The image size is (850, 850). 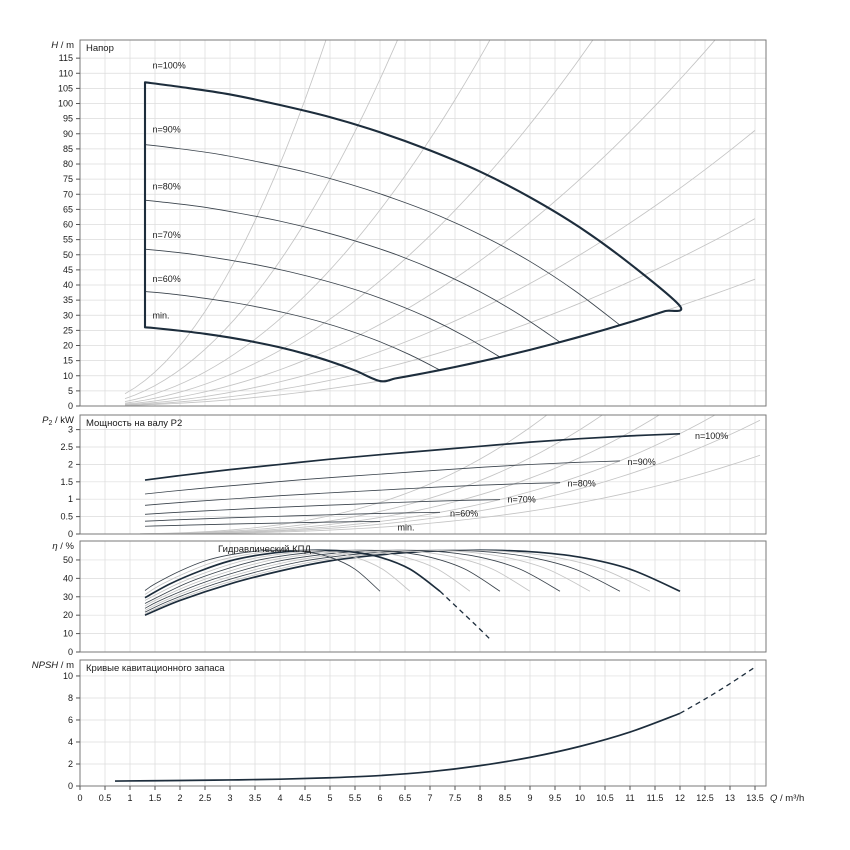 I want to click on curve-efficiency-n=55%, so click(x=277, y=572).